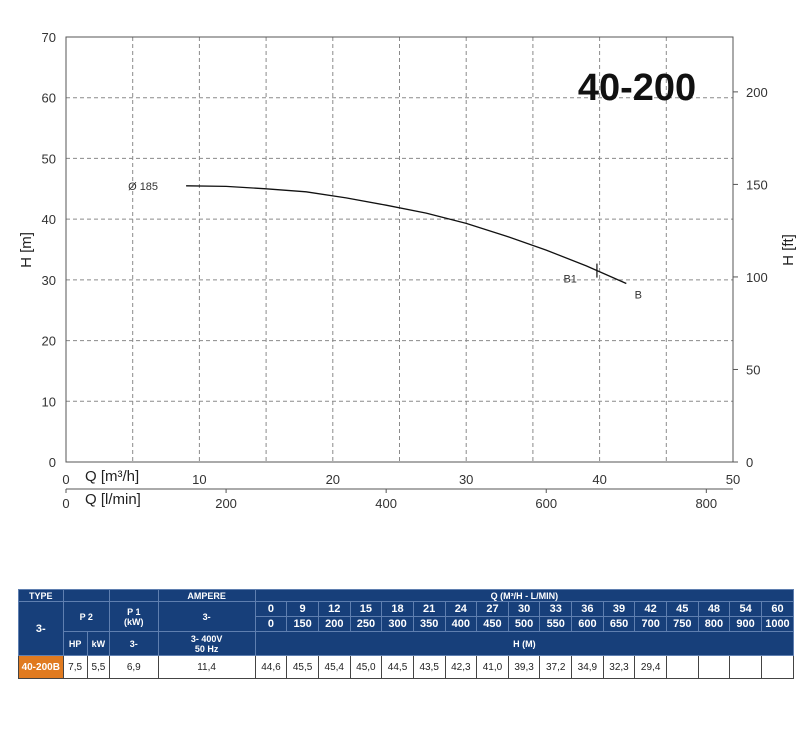  I want to click on q-lmin-cell: 600, so click(587, 624).